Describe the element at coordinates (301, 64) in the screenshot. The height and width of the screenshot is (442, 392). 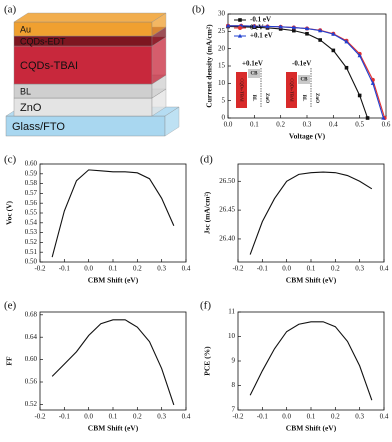
I see `inset-title: -0.1eV` at that location.